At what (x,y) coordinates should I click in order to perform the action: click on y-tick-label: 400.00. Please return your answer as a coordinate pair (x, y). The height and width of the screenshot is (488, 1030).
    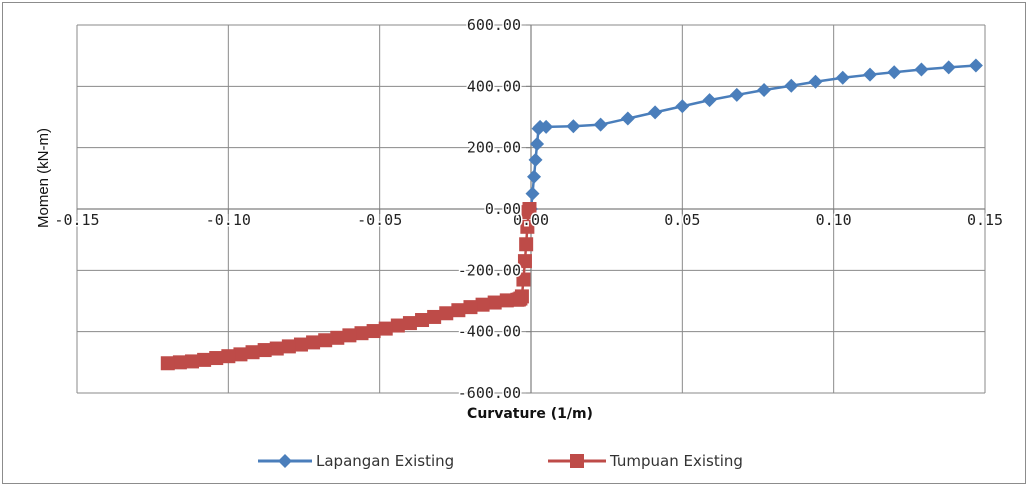
    Looking at the image, I should click on (494, 86).